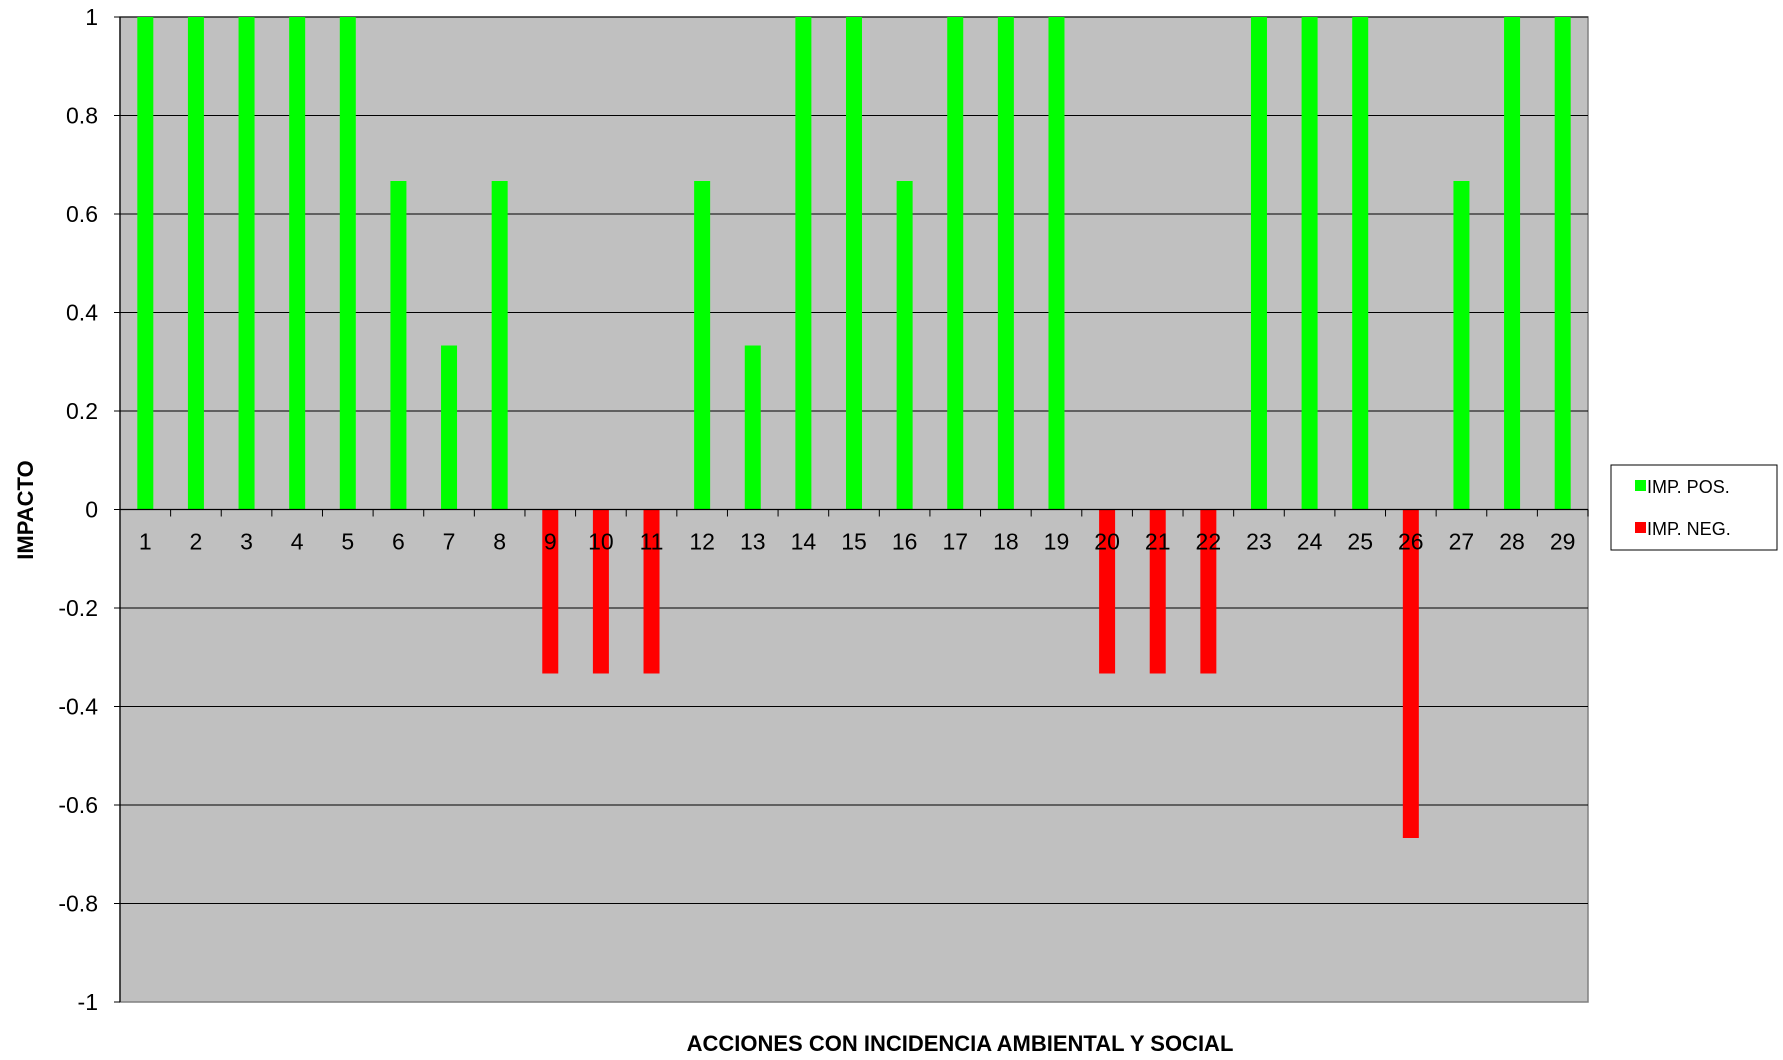 Image resolution: width=1783 pixels, height=1060 pixels. What do you see at coordinates (78, 509) in the screenshot?
I see `y-tick-labels: 1 0.8 0.6 0.4 0.2 0 -0.2 -0.4 -0.6 -0.8 -1` at bounding box center [78, 509].